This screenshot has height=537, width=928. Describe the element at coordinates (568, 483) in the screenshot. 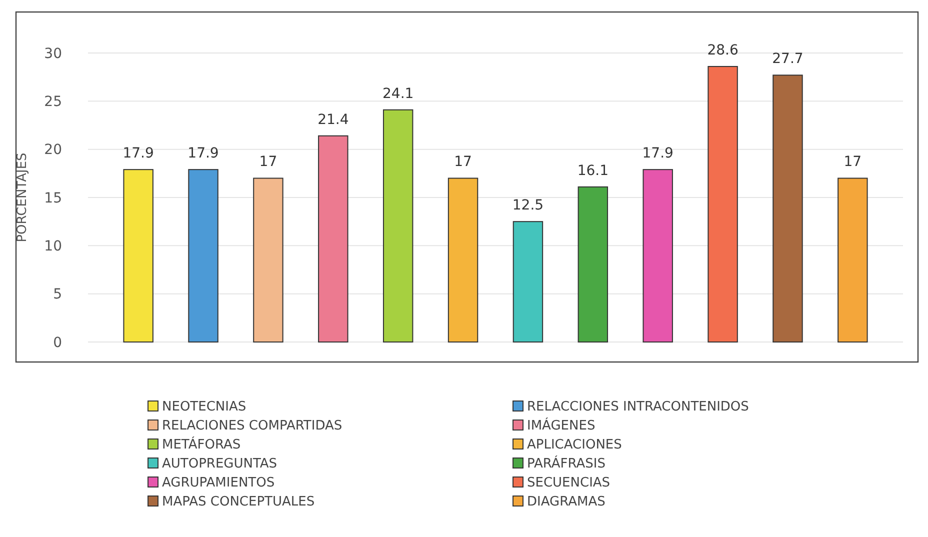

I see `legend-label: SECUENCIAS` at that location.